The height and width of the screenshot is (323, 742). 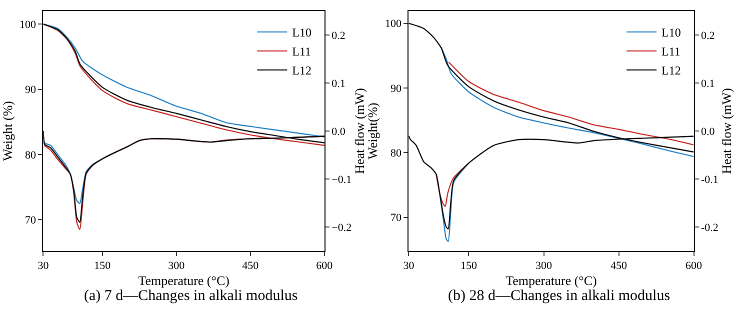 What do you see at coordinates (7, 131) in the screenshot?
I see `y-axis-title: Weight (%)` at bounding box center [7, 131].